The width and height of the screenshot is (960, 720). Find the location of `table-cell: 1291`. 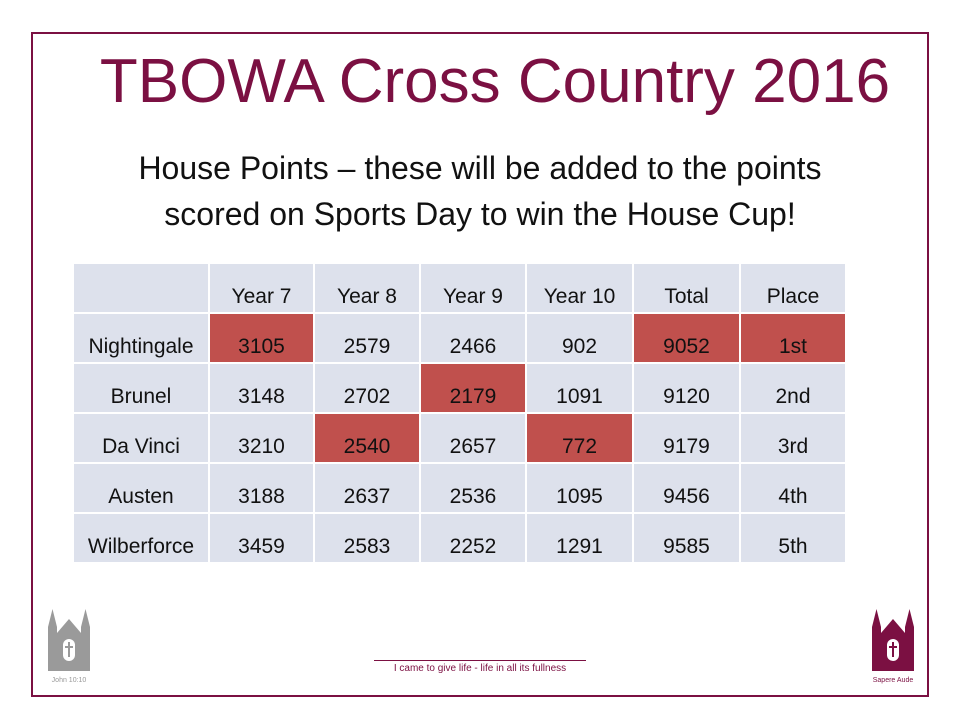

table-cell: 1291 is located at coordinates (579, 538).